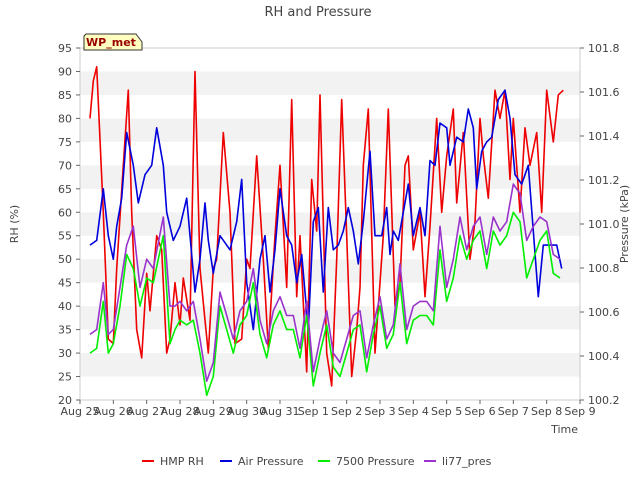 The width and height of the screenshot is (640, 480). What do you see at coordinates (604, 356) in the screenshot?
I see `y-tick-label-right: 100.4` at bounding box center [604, 356].